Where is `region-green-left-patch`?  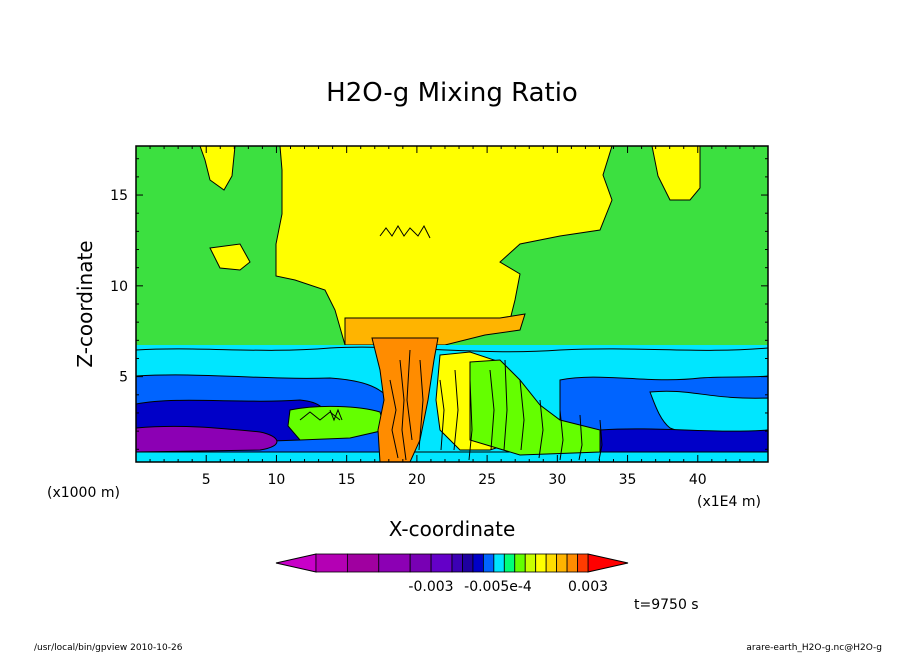
region-green-left-patch is located at coordinates (336, 423).